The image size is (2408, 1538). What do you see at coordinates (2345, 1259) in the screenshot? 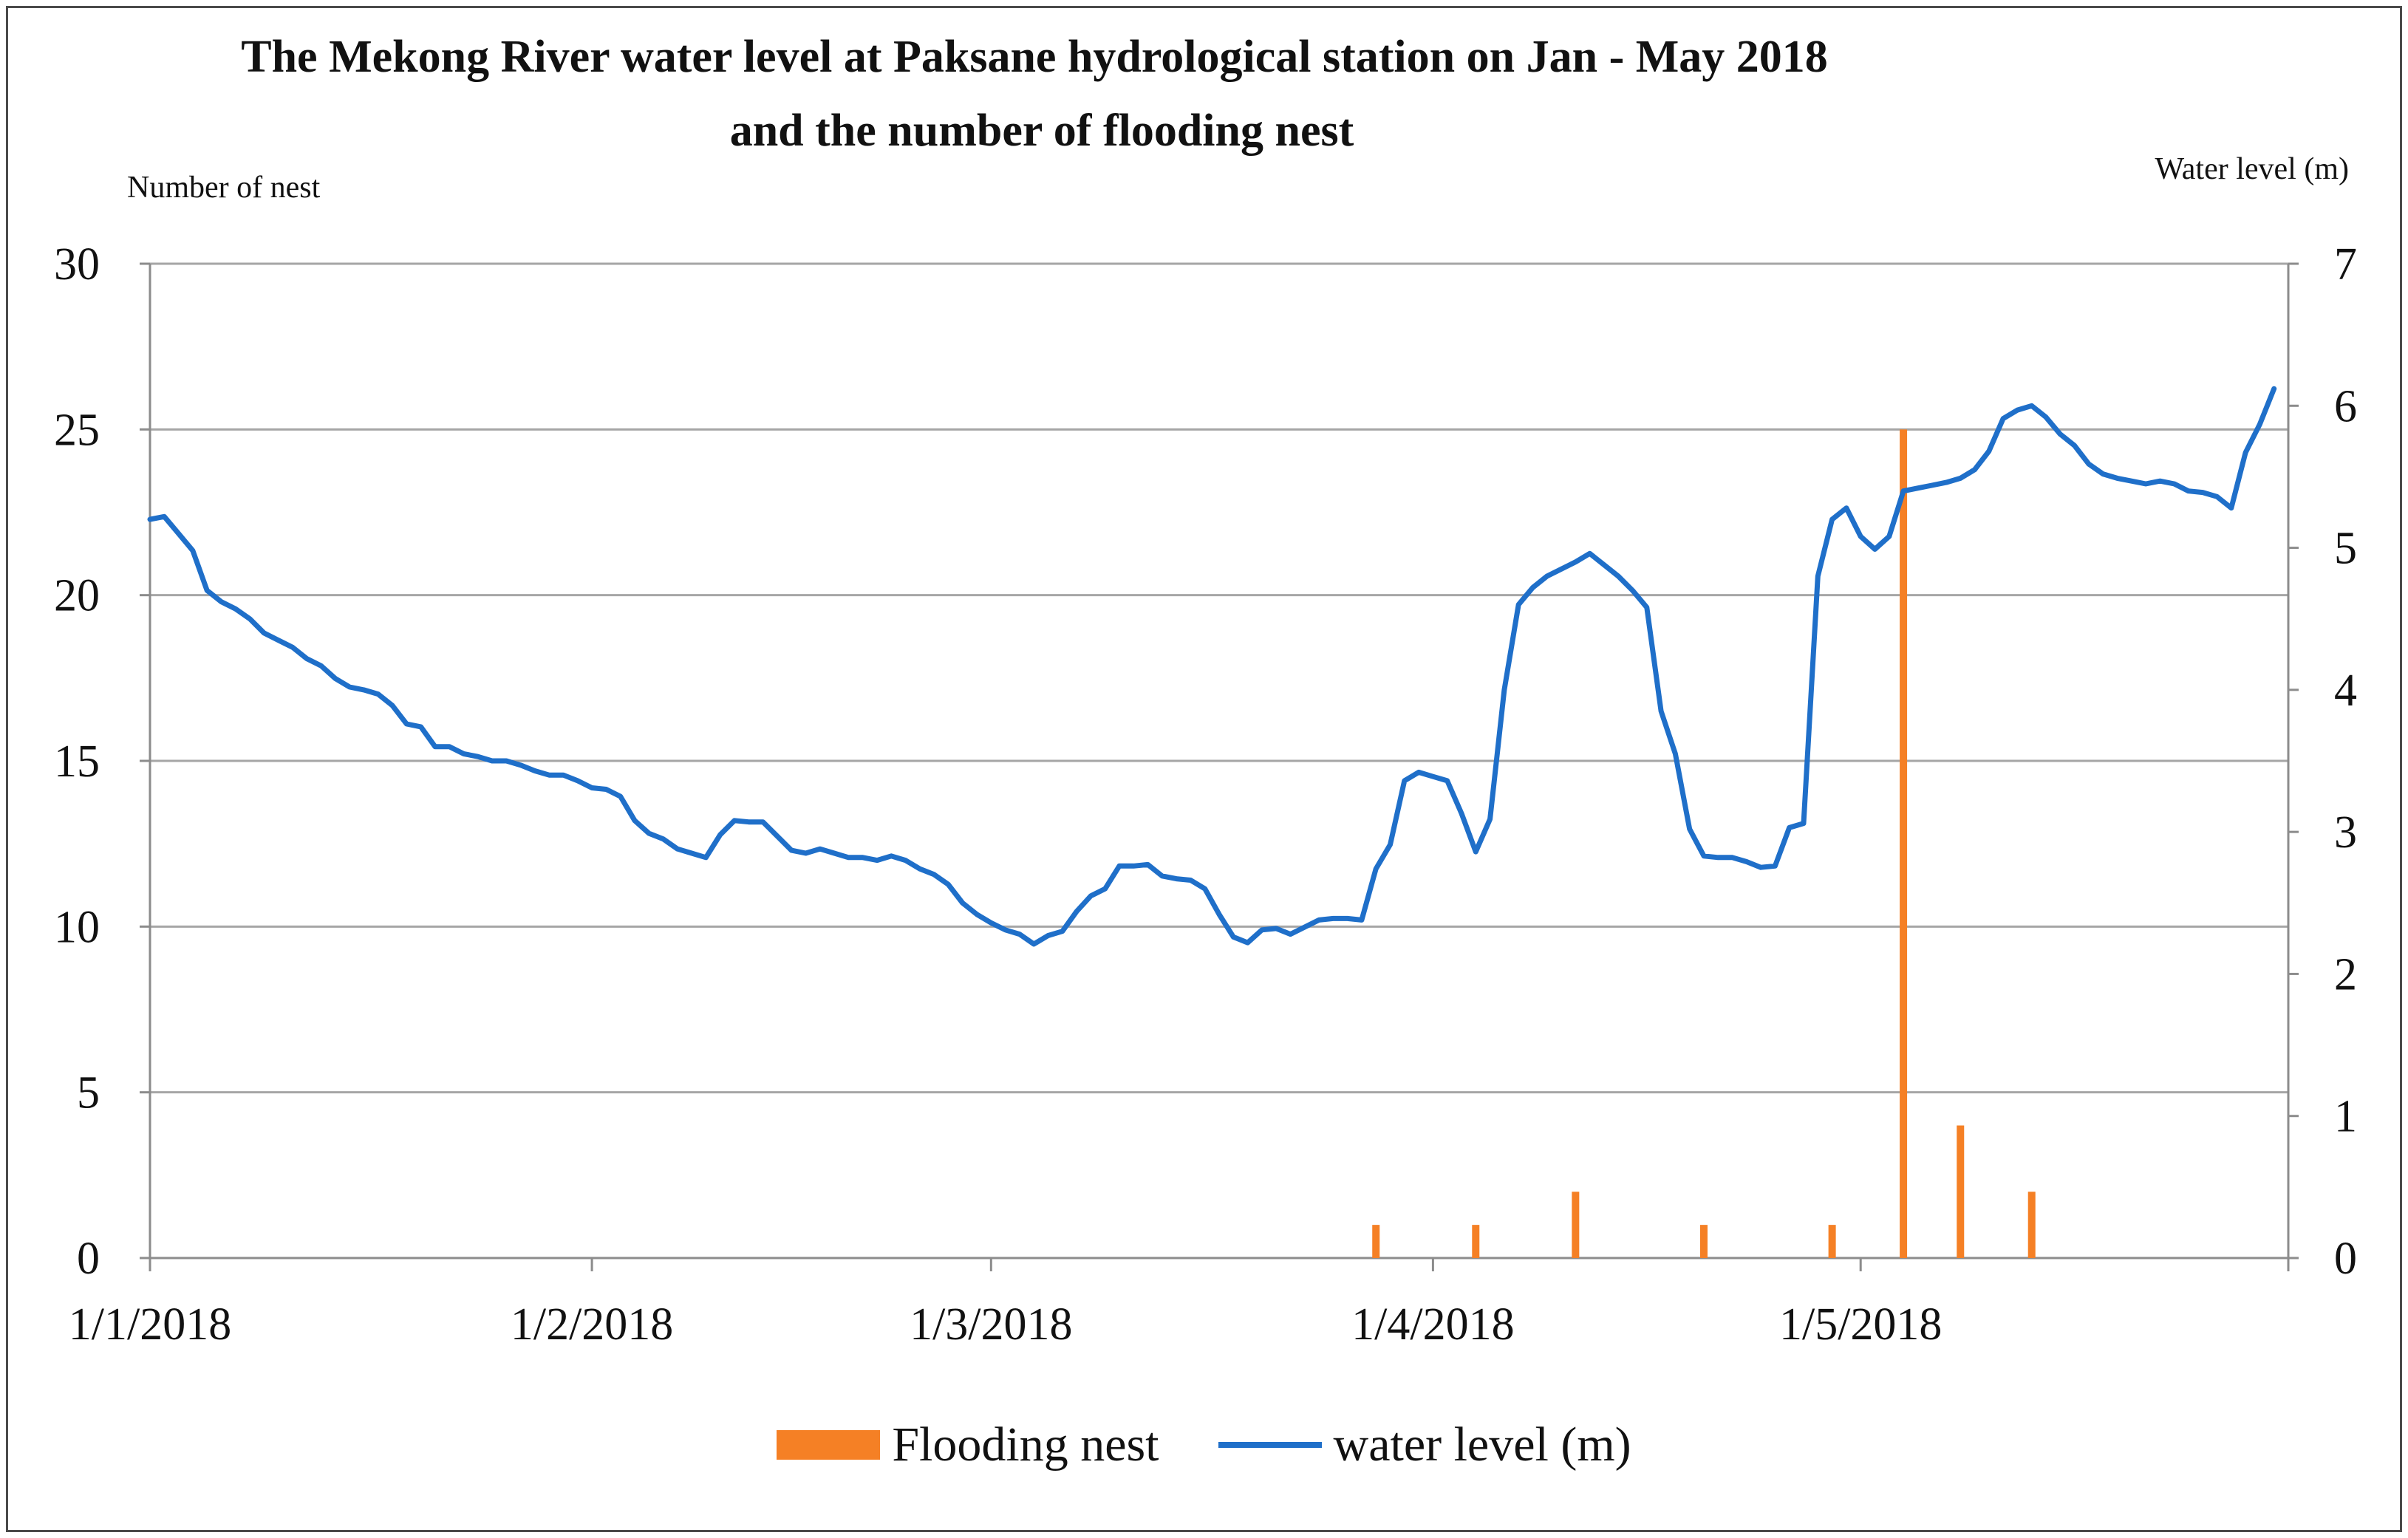
I see `y-right-tick-label: 0` at bounding box center [2345, 1259].